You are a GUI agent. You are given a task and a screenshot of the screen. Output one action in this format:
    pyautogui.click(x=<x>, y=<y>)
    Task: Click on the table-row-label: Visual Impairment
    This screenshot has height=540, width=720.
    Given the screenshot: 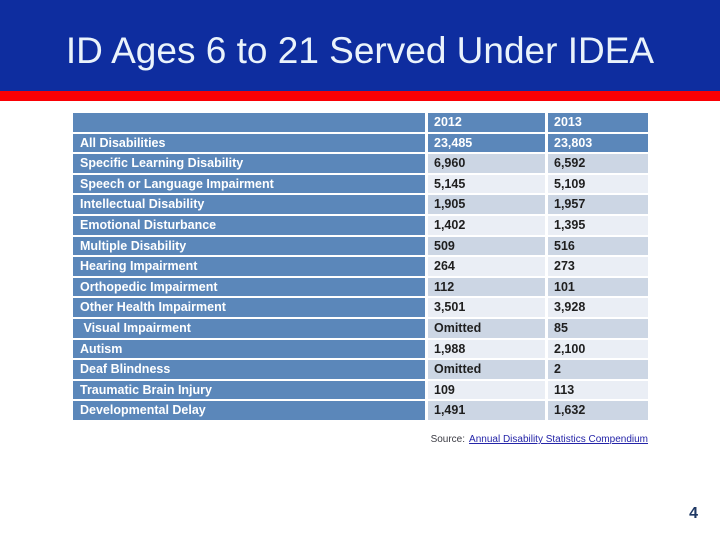 What is the action you would take?
    pyautogui.click(x=249, y=328)
    